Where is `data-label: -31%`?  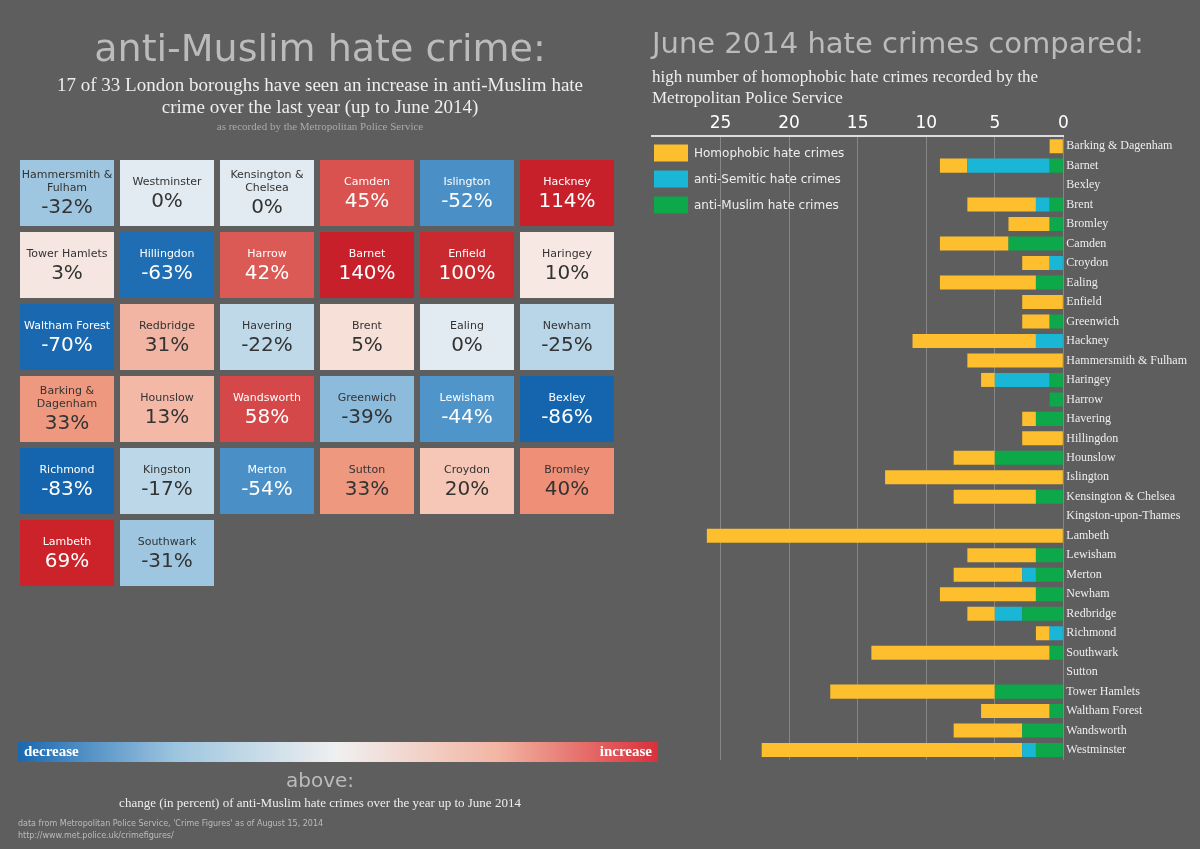 data-label: -31% is located at coordinates (167, 559).